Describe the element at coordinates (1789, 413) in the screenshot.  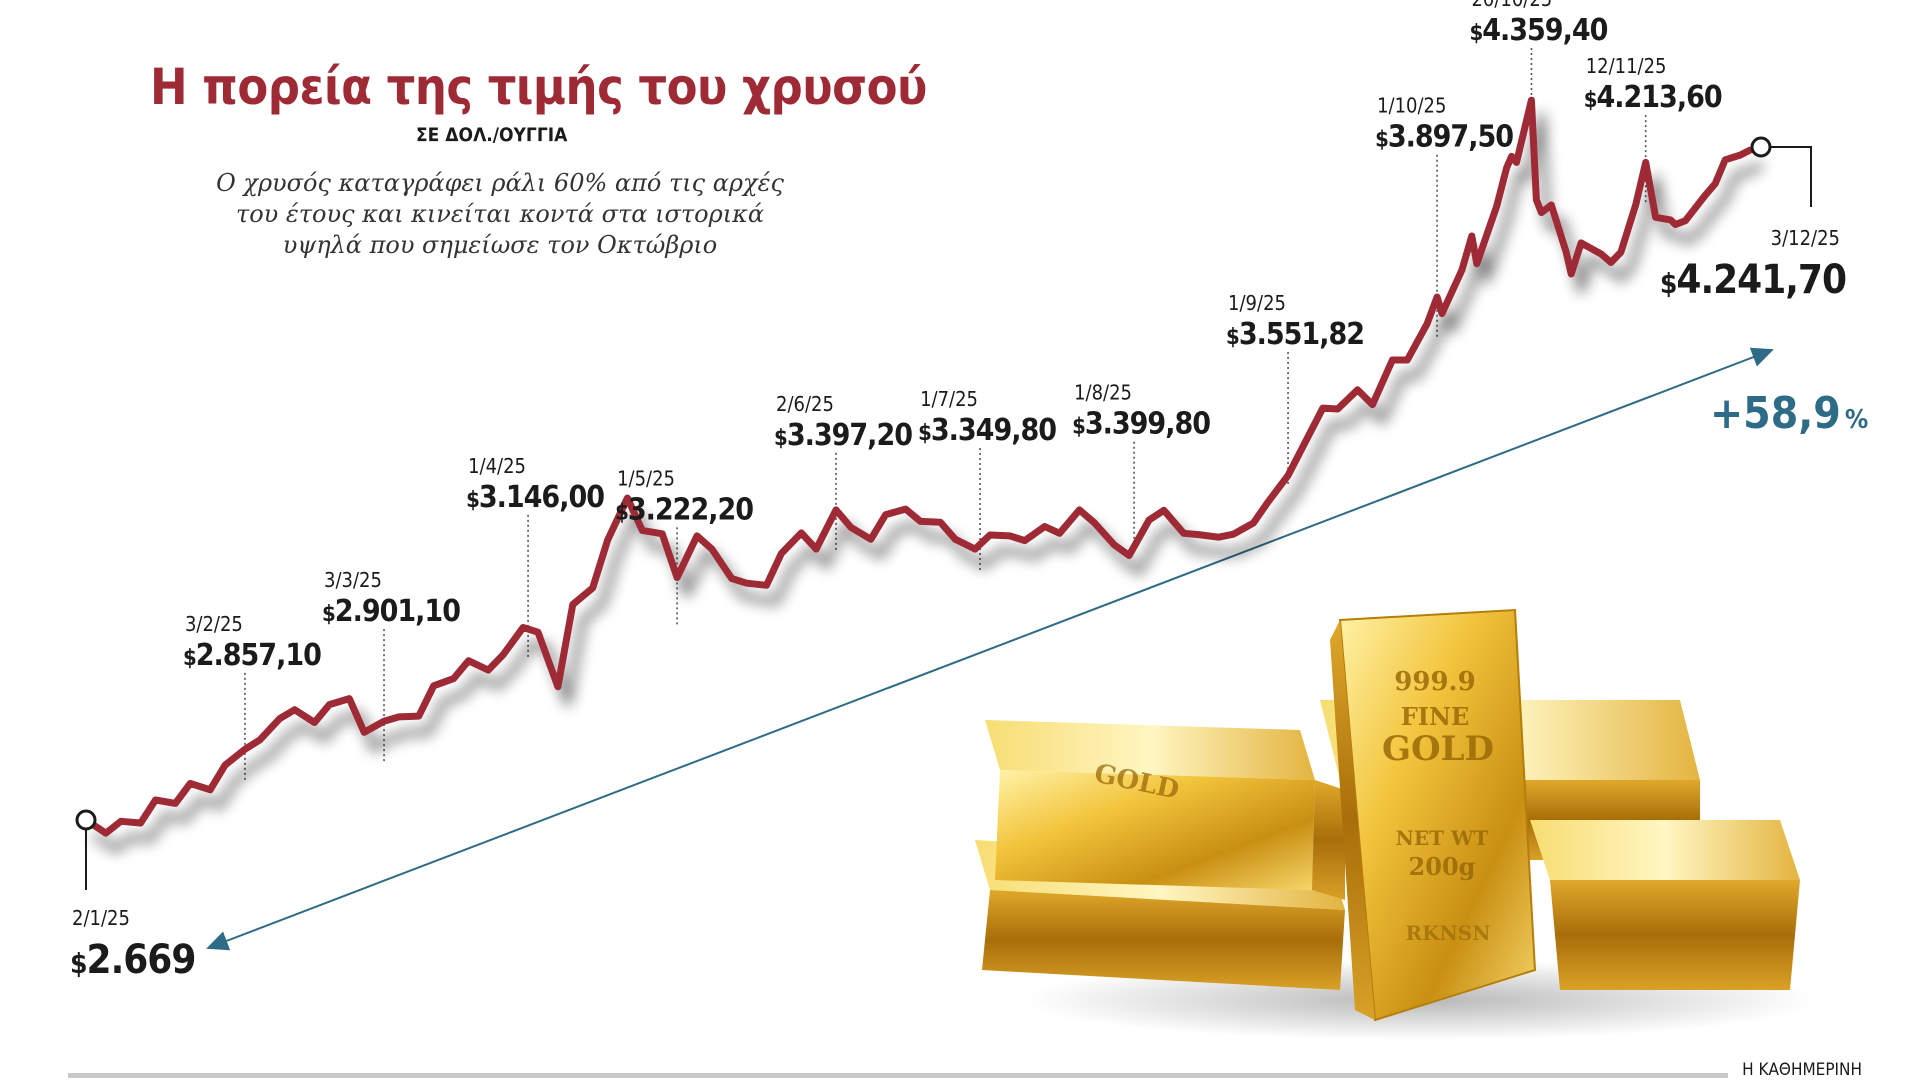
I see `percent-change-label: +58,9%` at that location.